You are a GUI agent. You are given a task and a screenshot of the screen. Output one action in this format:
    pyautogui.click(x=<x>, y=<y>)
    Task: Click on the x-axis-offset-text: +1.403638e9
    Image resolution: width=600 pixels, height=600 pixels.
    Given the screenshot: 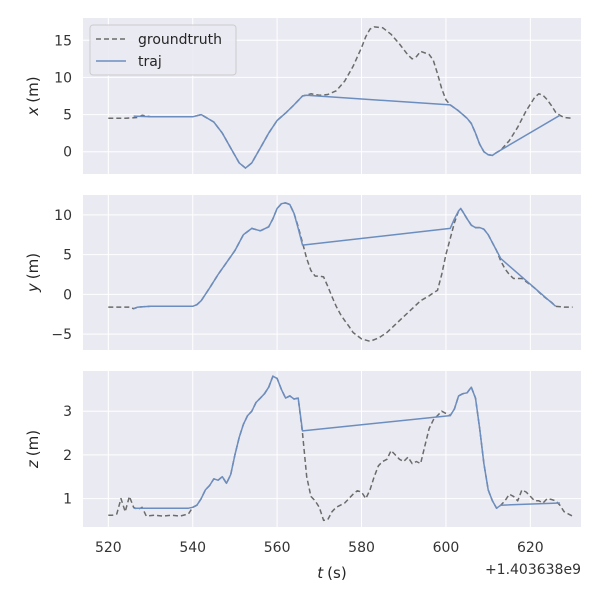 What is the action you would take?
    pyautogui.click(x=533, y=570)
    